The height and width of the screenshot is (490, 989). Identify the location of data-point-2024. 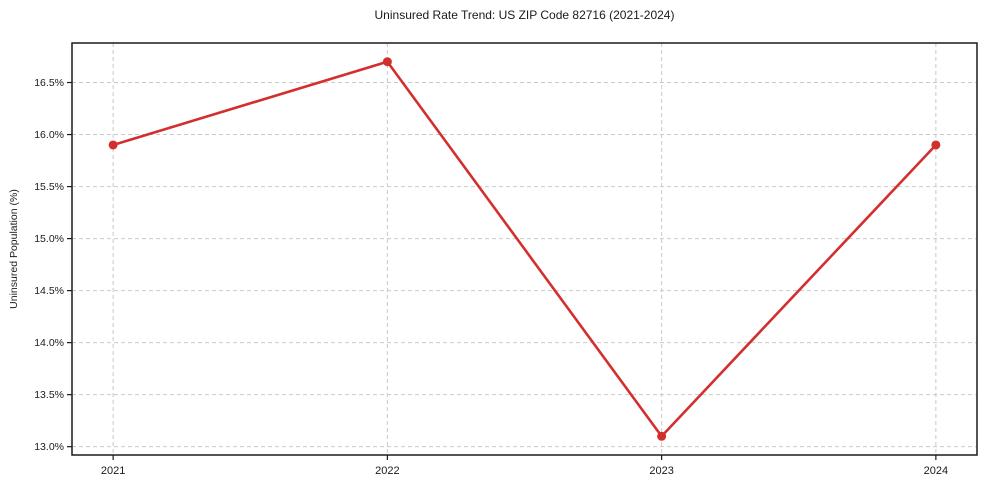
(936, 145).